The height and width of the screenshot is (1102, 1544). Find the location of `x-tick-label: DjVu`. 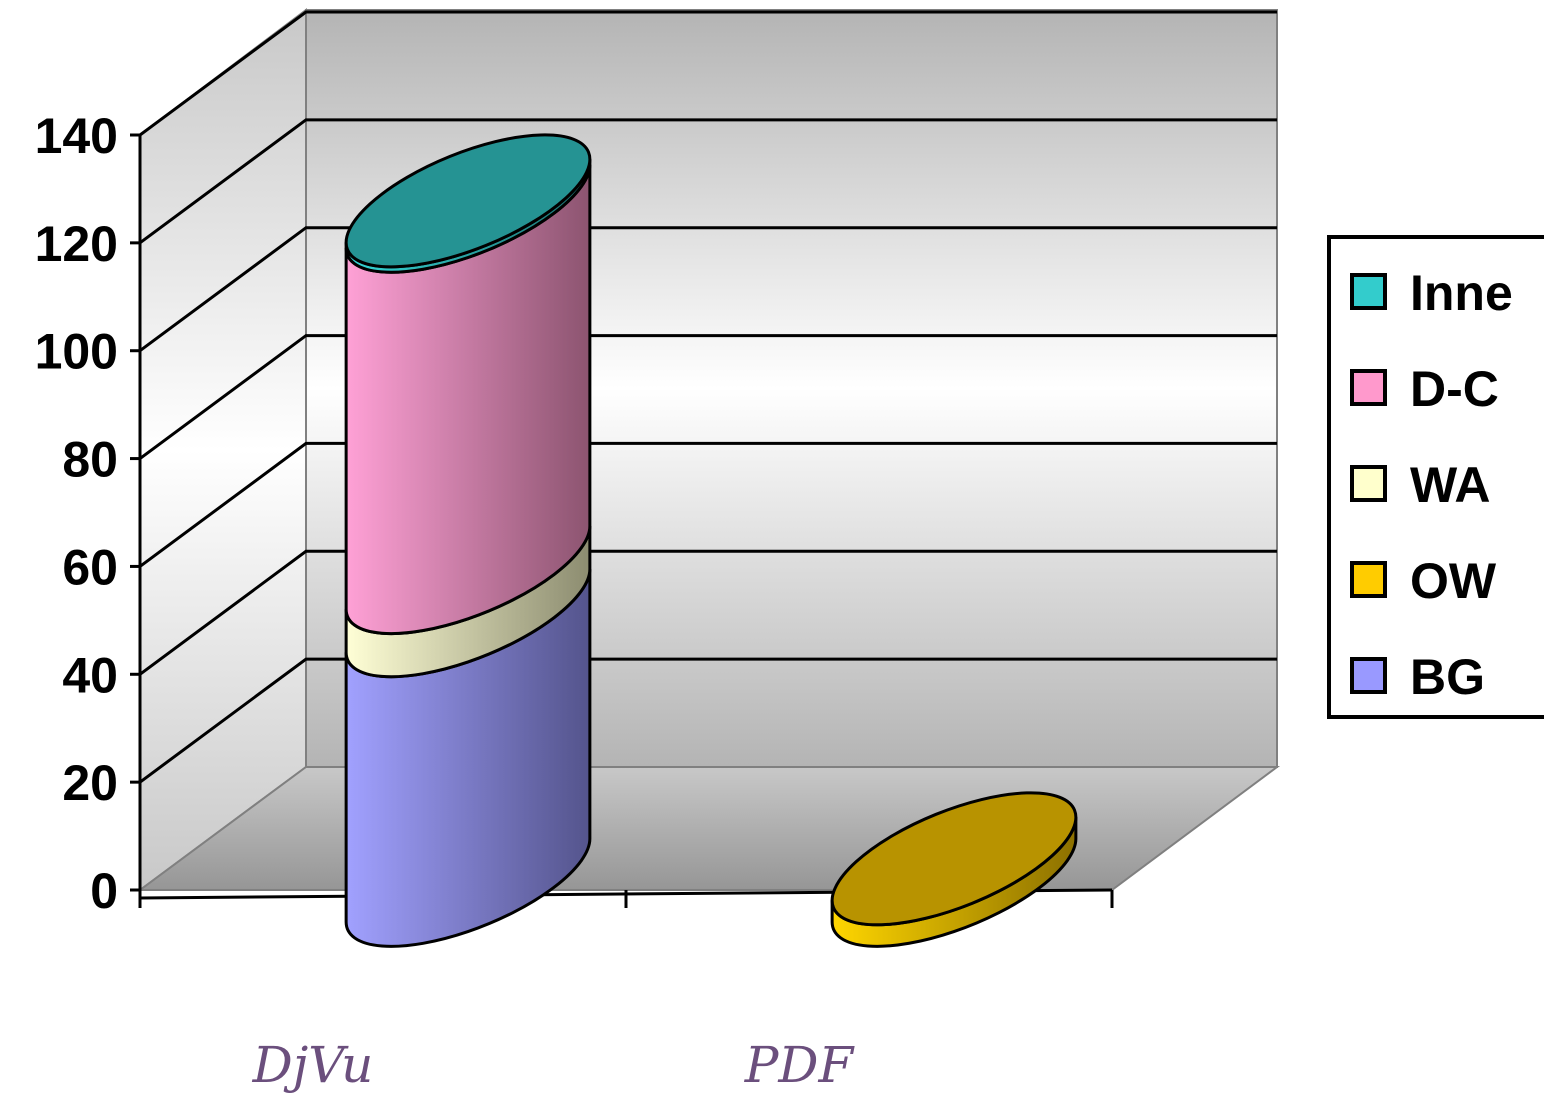

x-tick-label: DjVu is located at coordinates (313, 1065).